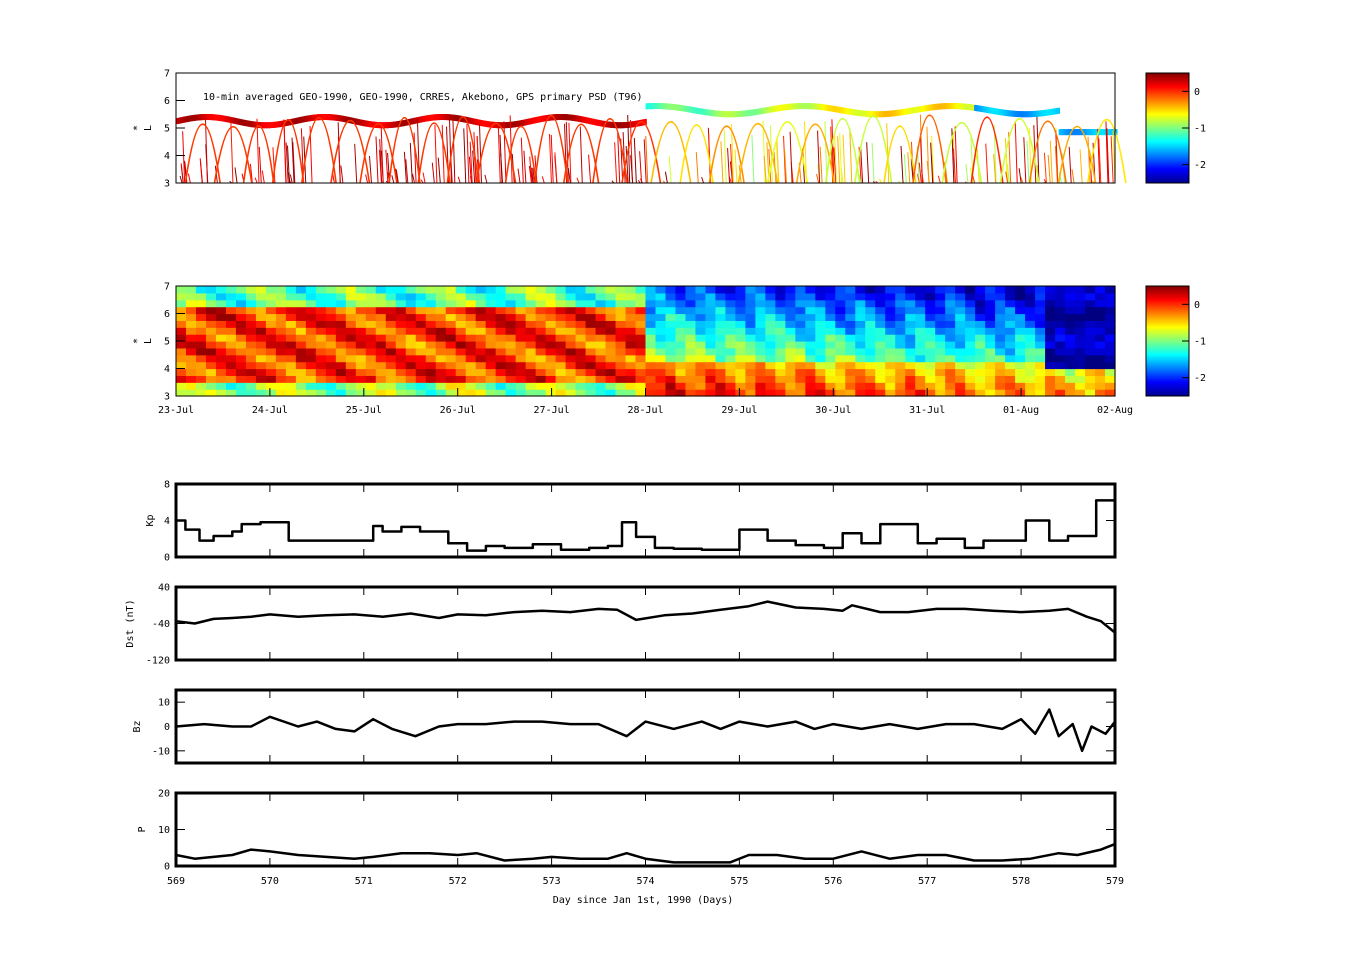 This screenshot has width=1351, height=974. I want to click on psd-scatter-colorbar-ticks: 0-1-2, so click(1194, 129).